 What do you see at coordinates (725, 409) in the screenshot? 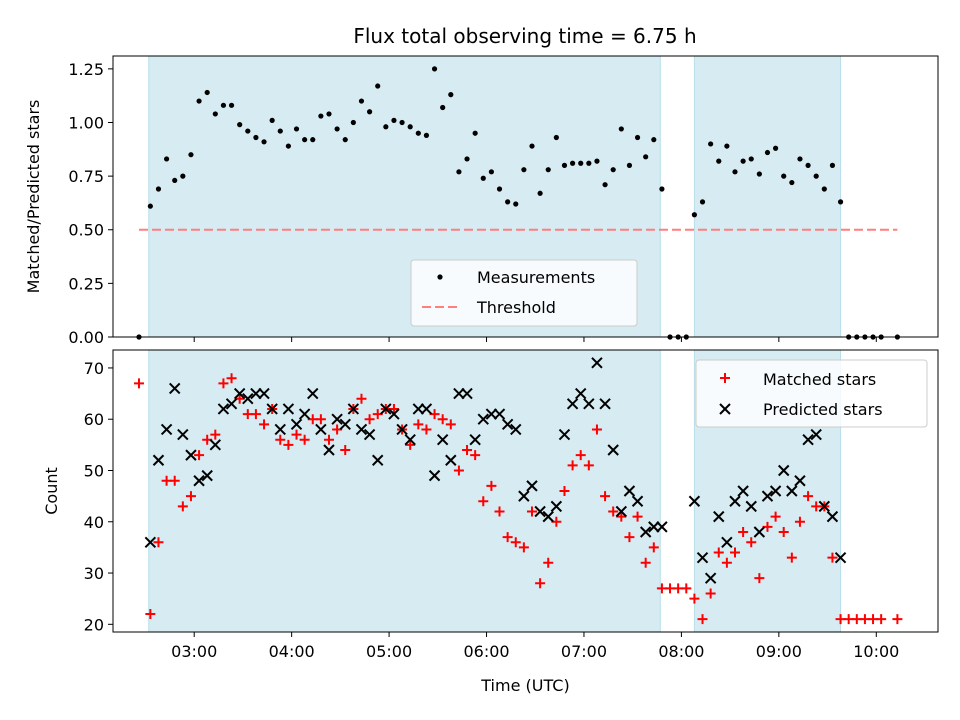
I see `legend-marker-predicted` at bounding box center [725, 409].